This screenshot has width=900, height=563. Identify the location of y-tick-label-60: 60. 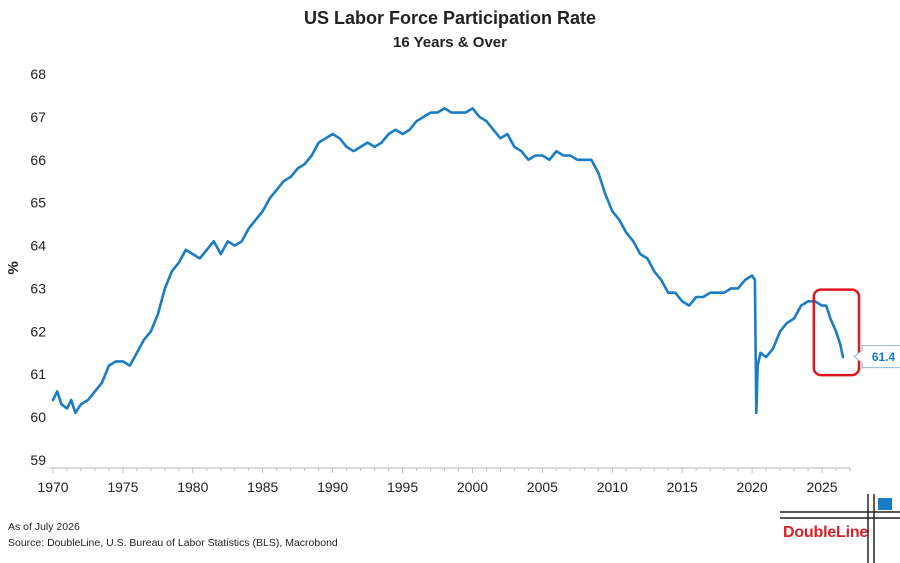
(38, 417).